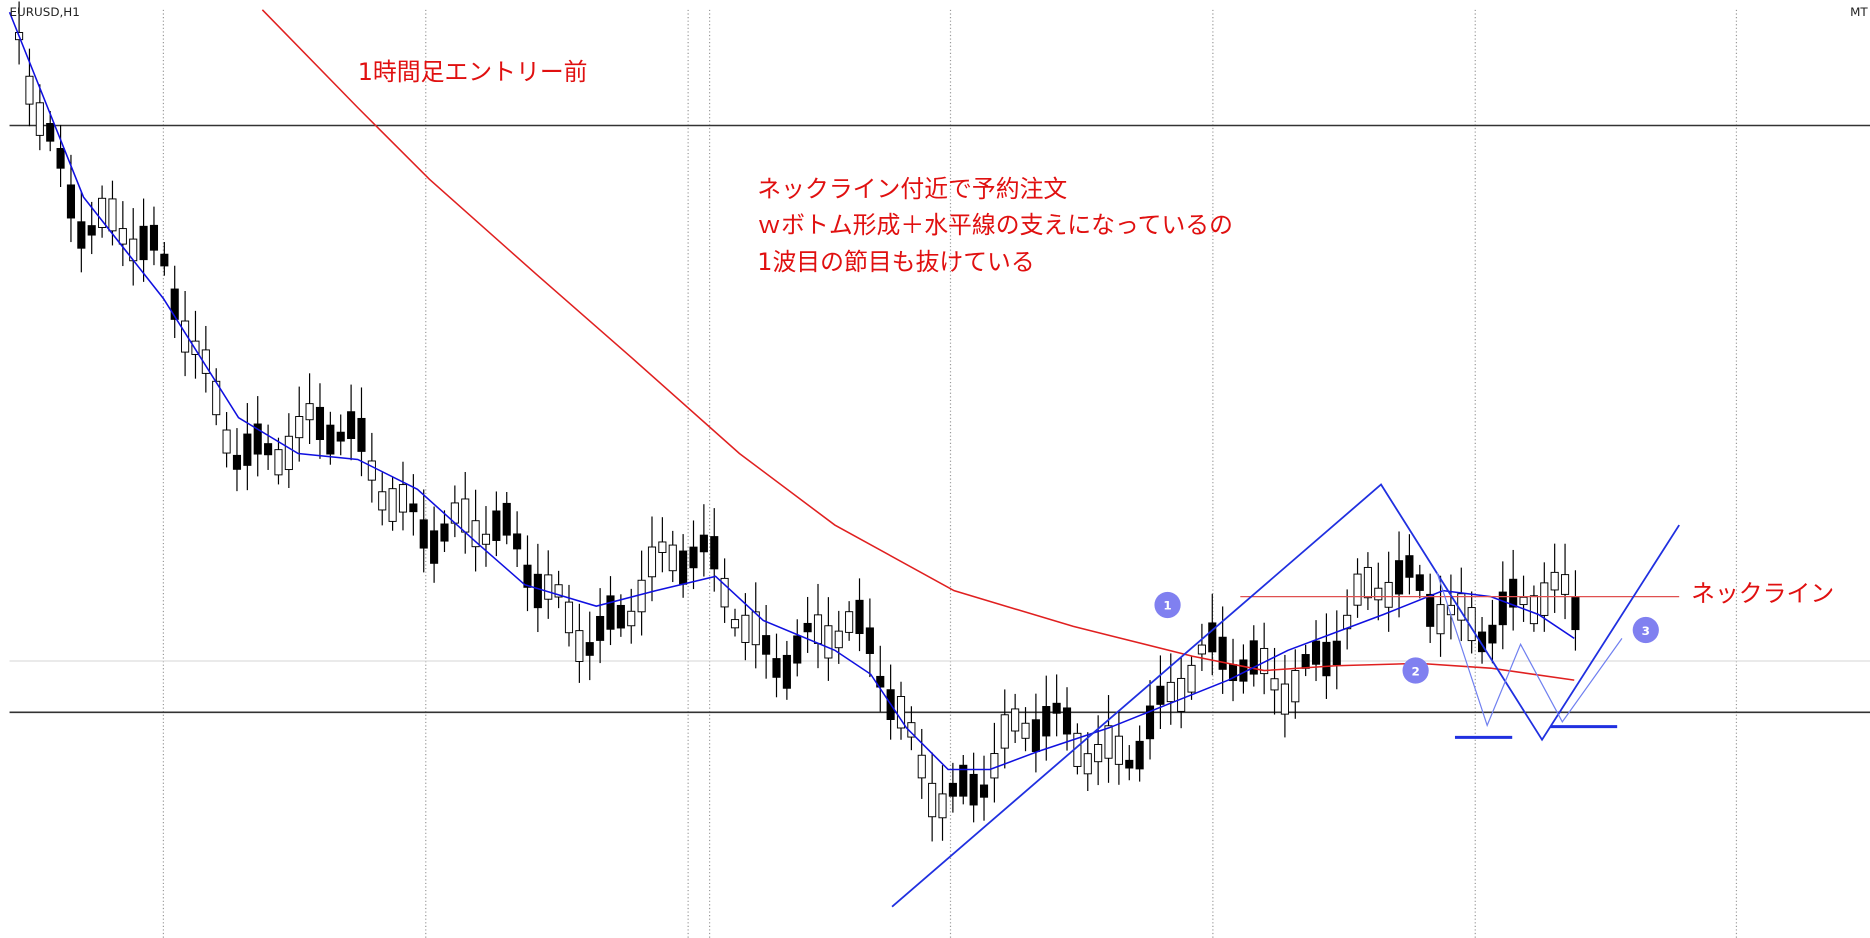 The height and width of the screenshot is (938, 1870). Describe the element at coordinates (995, 225) in the screenshot. I see `note: ｗボトム形成＋水平線の支えになっているの` at that location.